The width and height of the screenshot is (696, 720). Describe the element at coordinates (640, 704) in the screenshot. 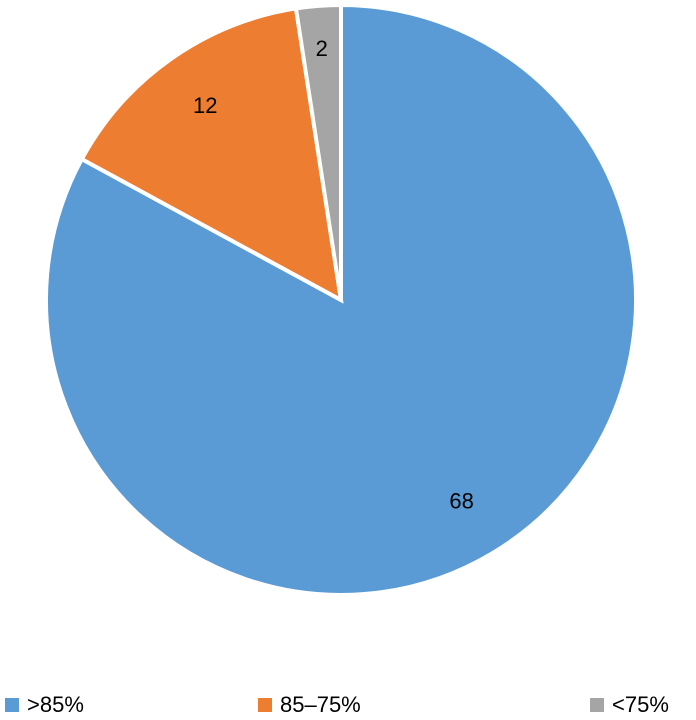

I see `legend-label: <75%` at that location.